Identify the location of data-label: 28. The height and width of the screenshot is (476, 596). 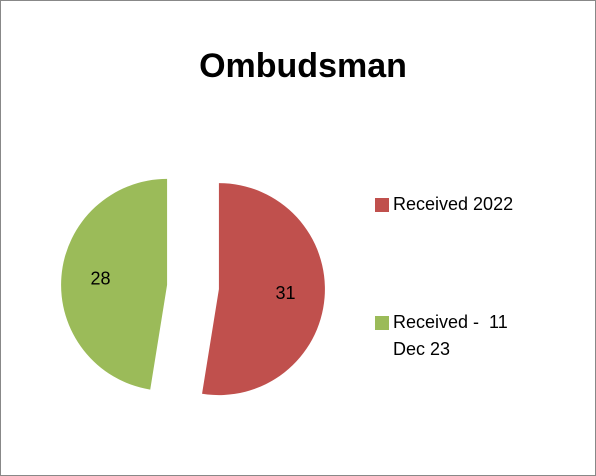
(101, 278).